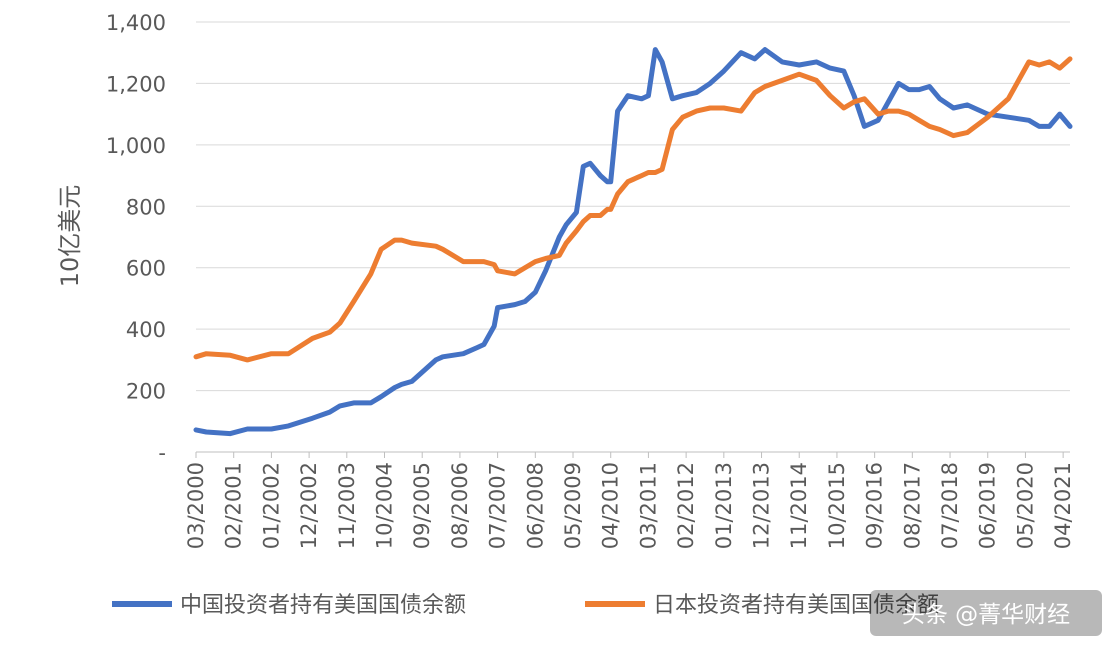 Image resolution: width=1108 pixels, height=646 pixels. Describe the element at coordinates (525, 605) in the screenshot. I see `legend: 中国投资者持有美国国债余额 日本投资者持有美国国债余额` at that location.